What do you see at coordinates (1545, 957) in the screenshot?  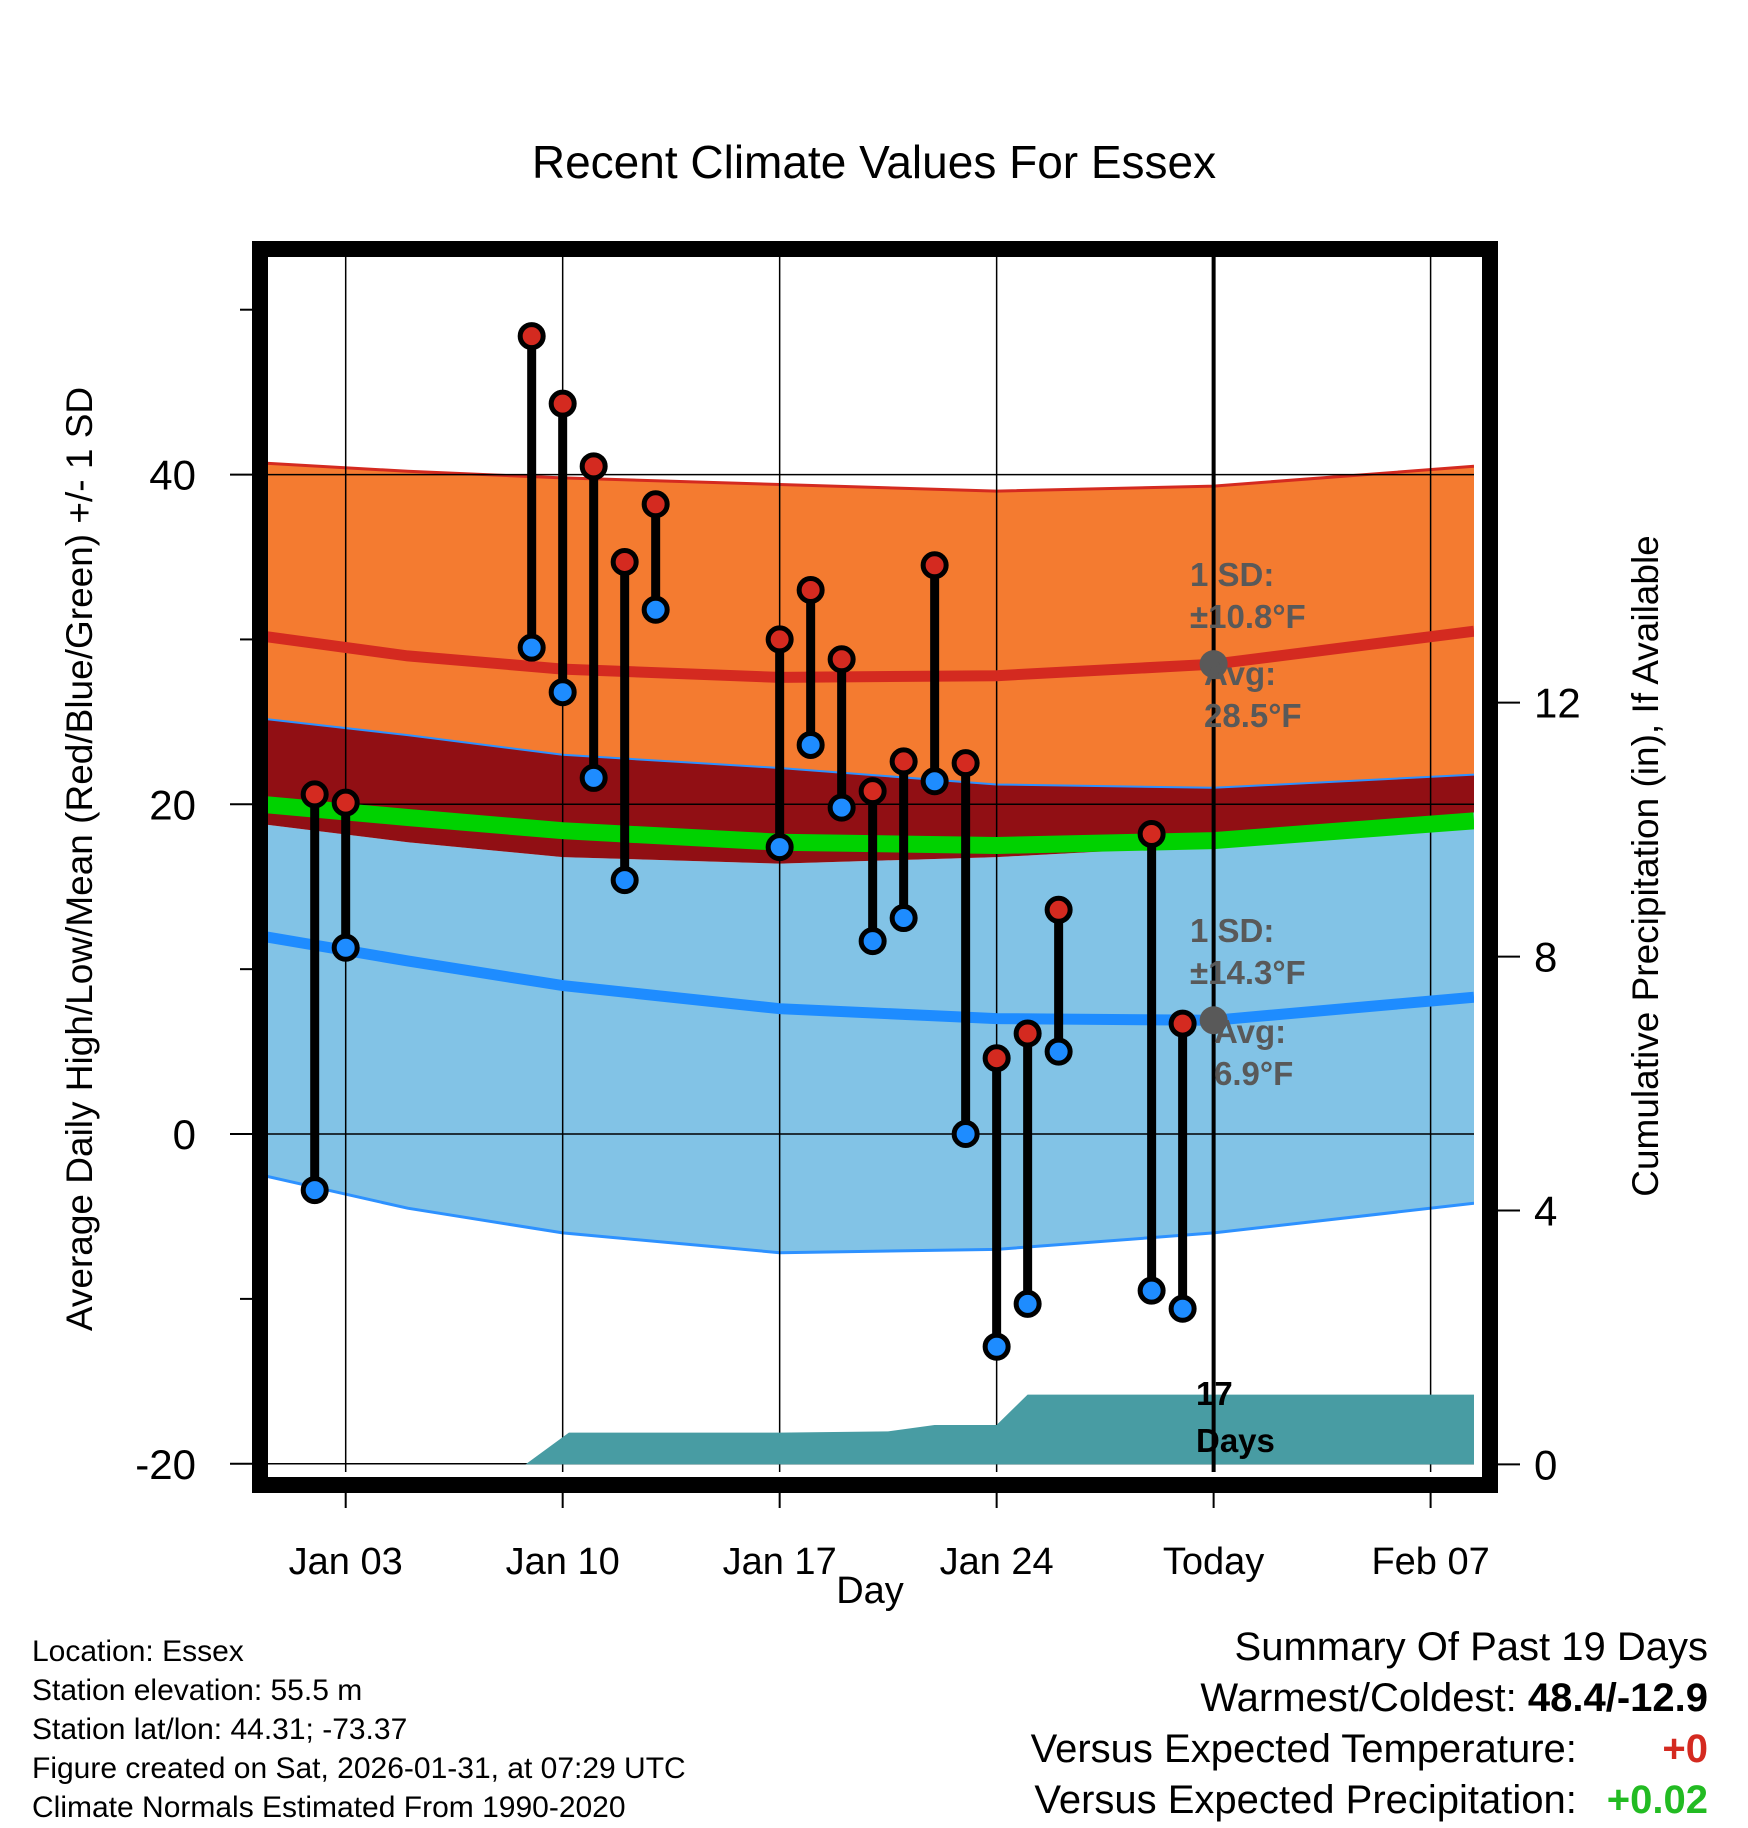 I see `y2-tick-label: 8` at bounding box center [1545, 957].